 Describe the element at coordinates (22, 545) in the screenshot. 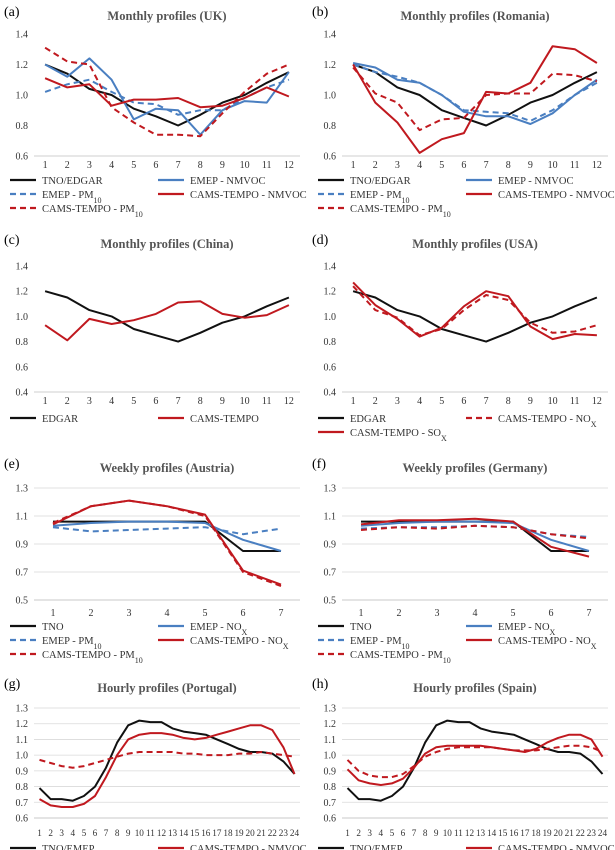

I see `y-tick-label: 0.9` at that location.